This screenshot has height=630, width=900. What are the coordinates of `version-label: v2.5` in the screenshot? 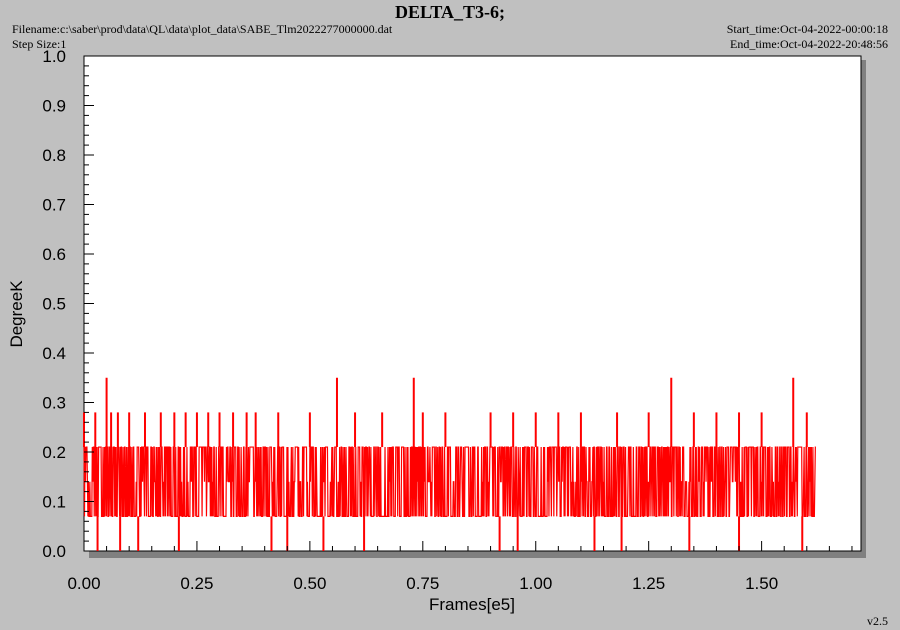 It's located at (877, 621).